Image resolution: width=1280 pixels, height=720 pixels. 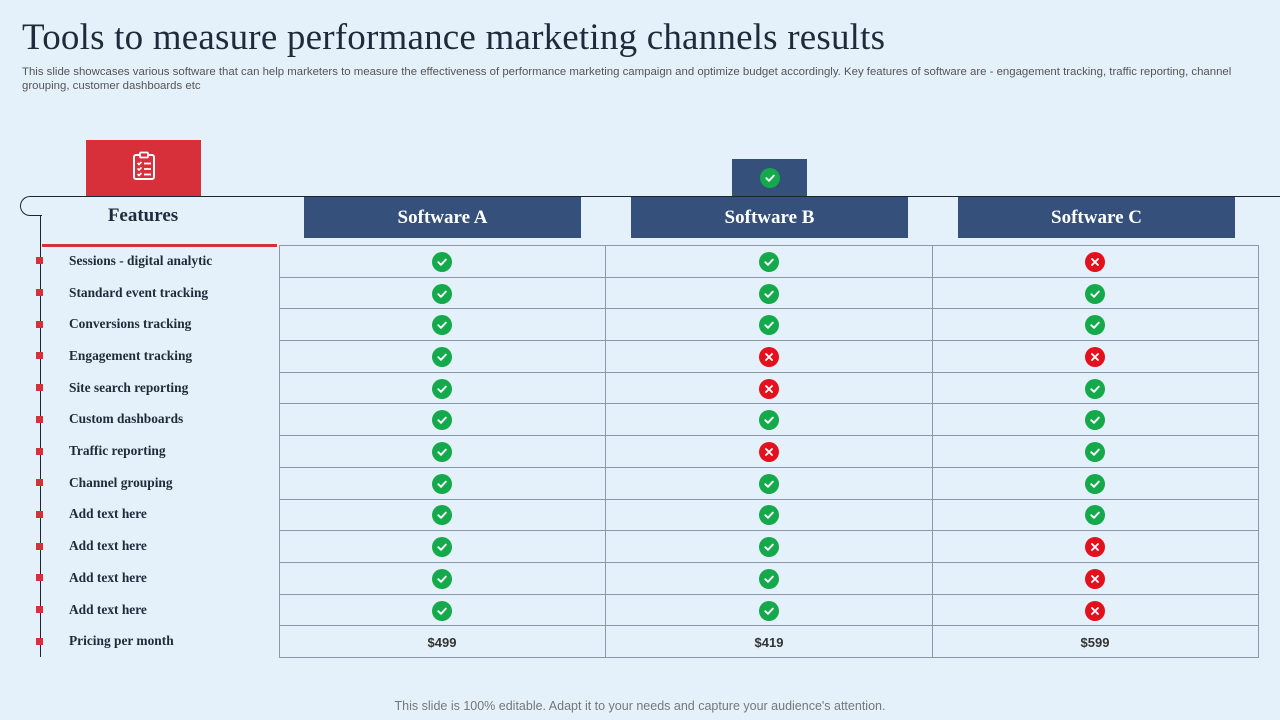 What do you see at coordinates (121, 641) in the screenshot?
I see `feature-label: Pricing per month` at bounding box center [121, 641].